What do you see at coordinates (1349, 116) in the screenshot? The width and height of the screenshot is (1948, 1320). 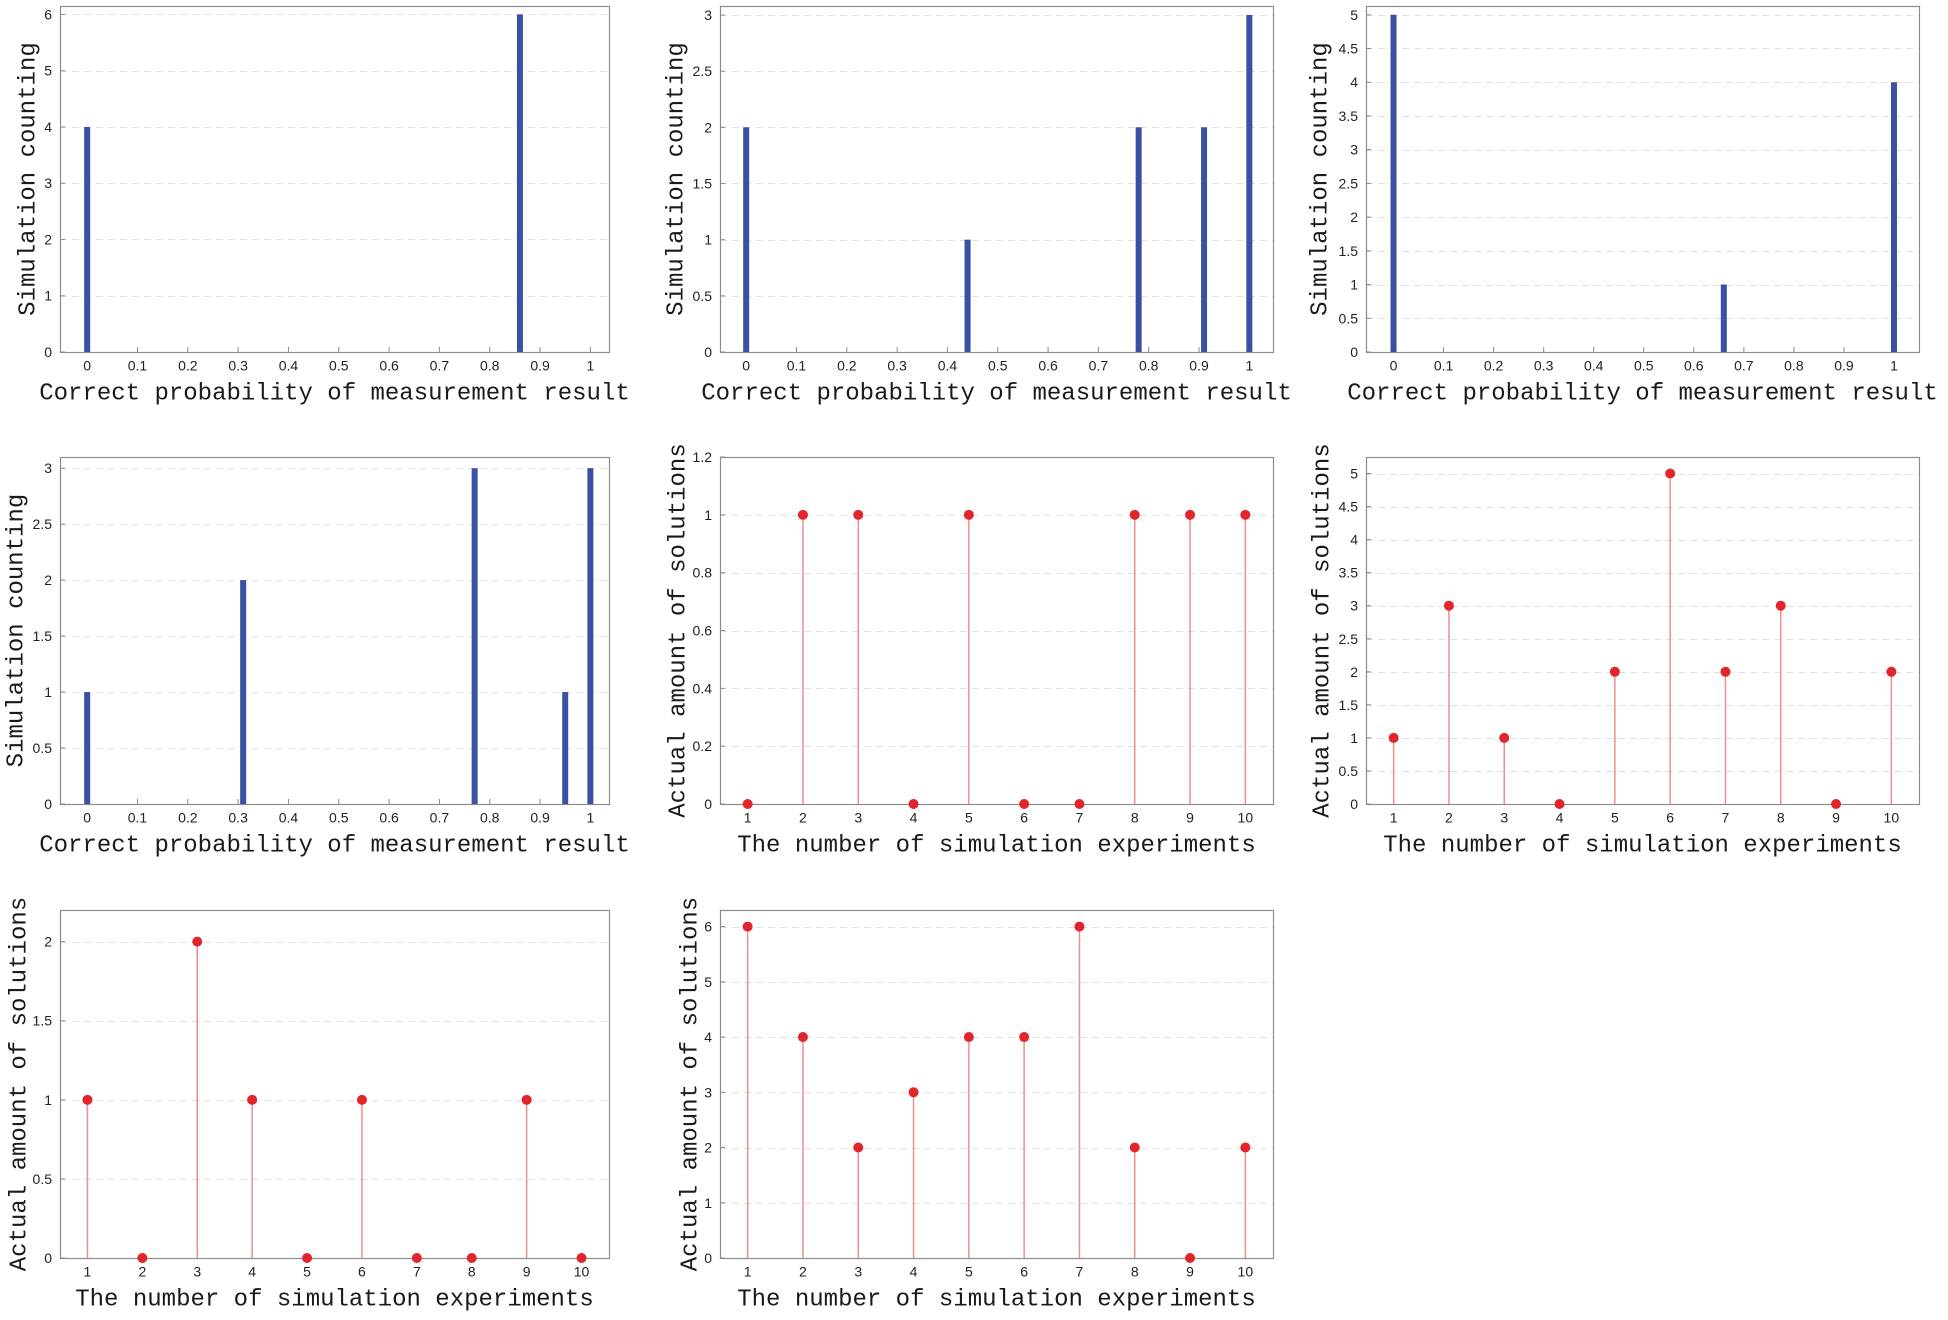 I see `y-tick-label: 3.5` at bounding box center [1349, 116].